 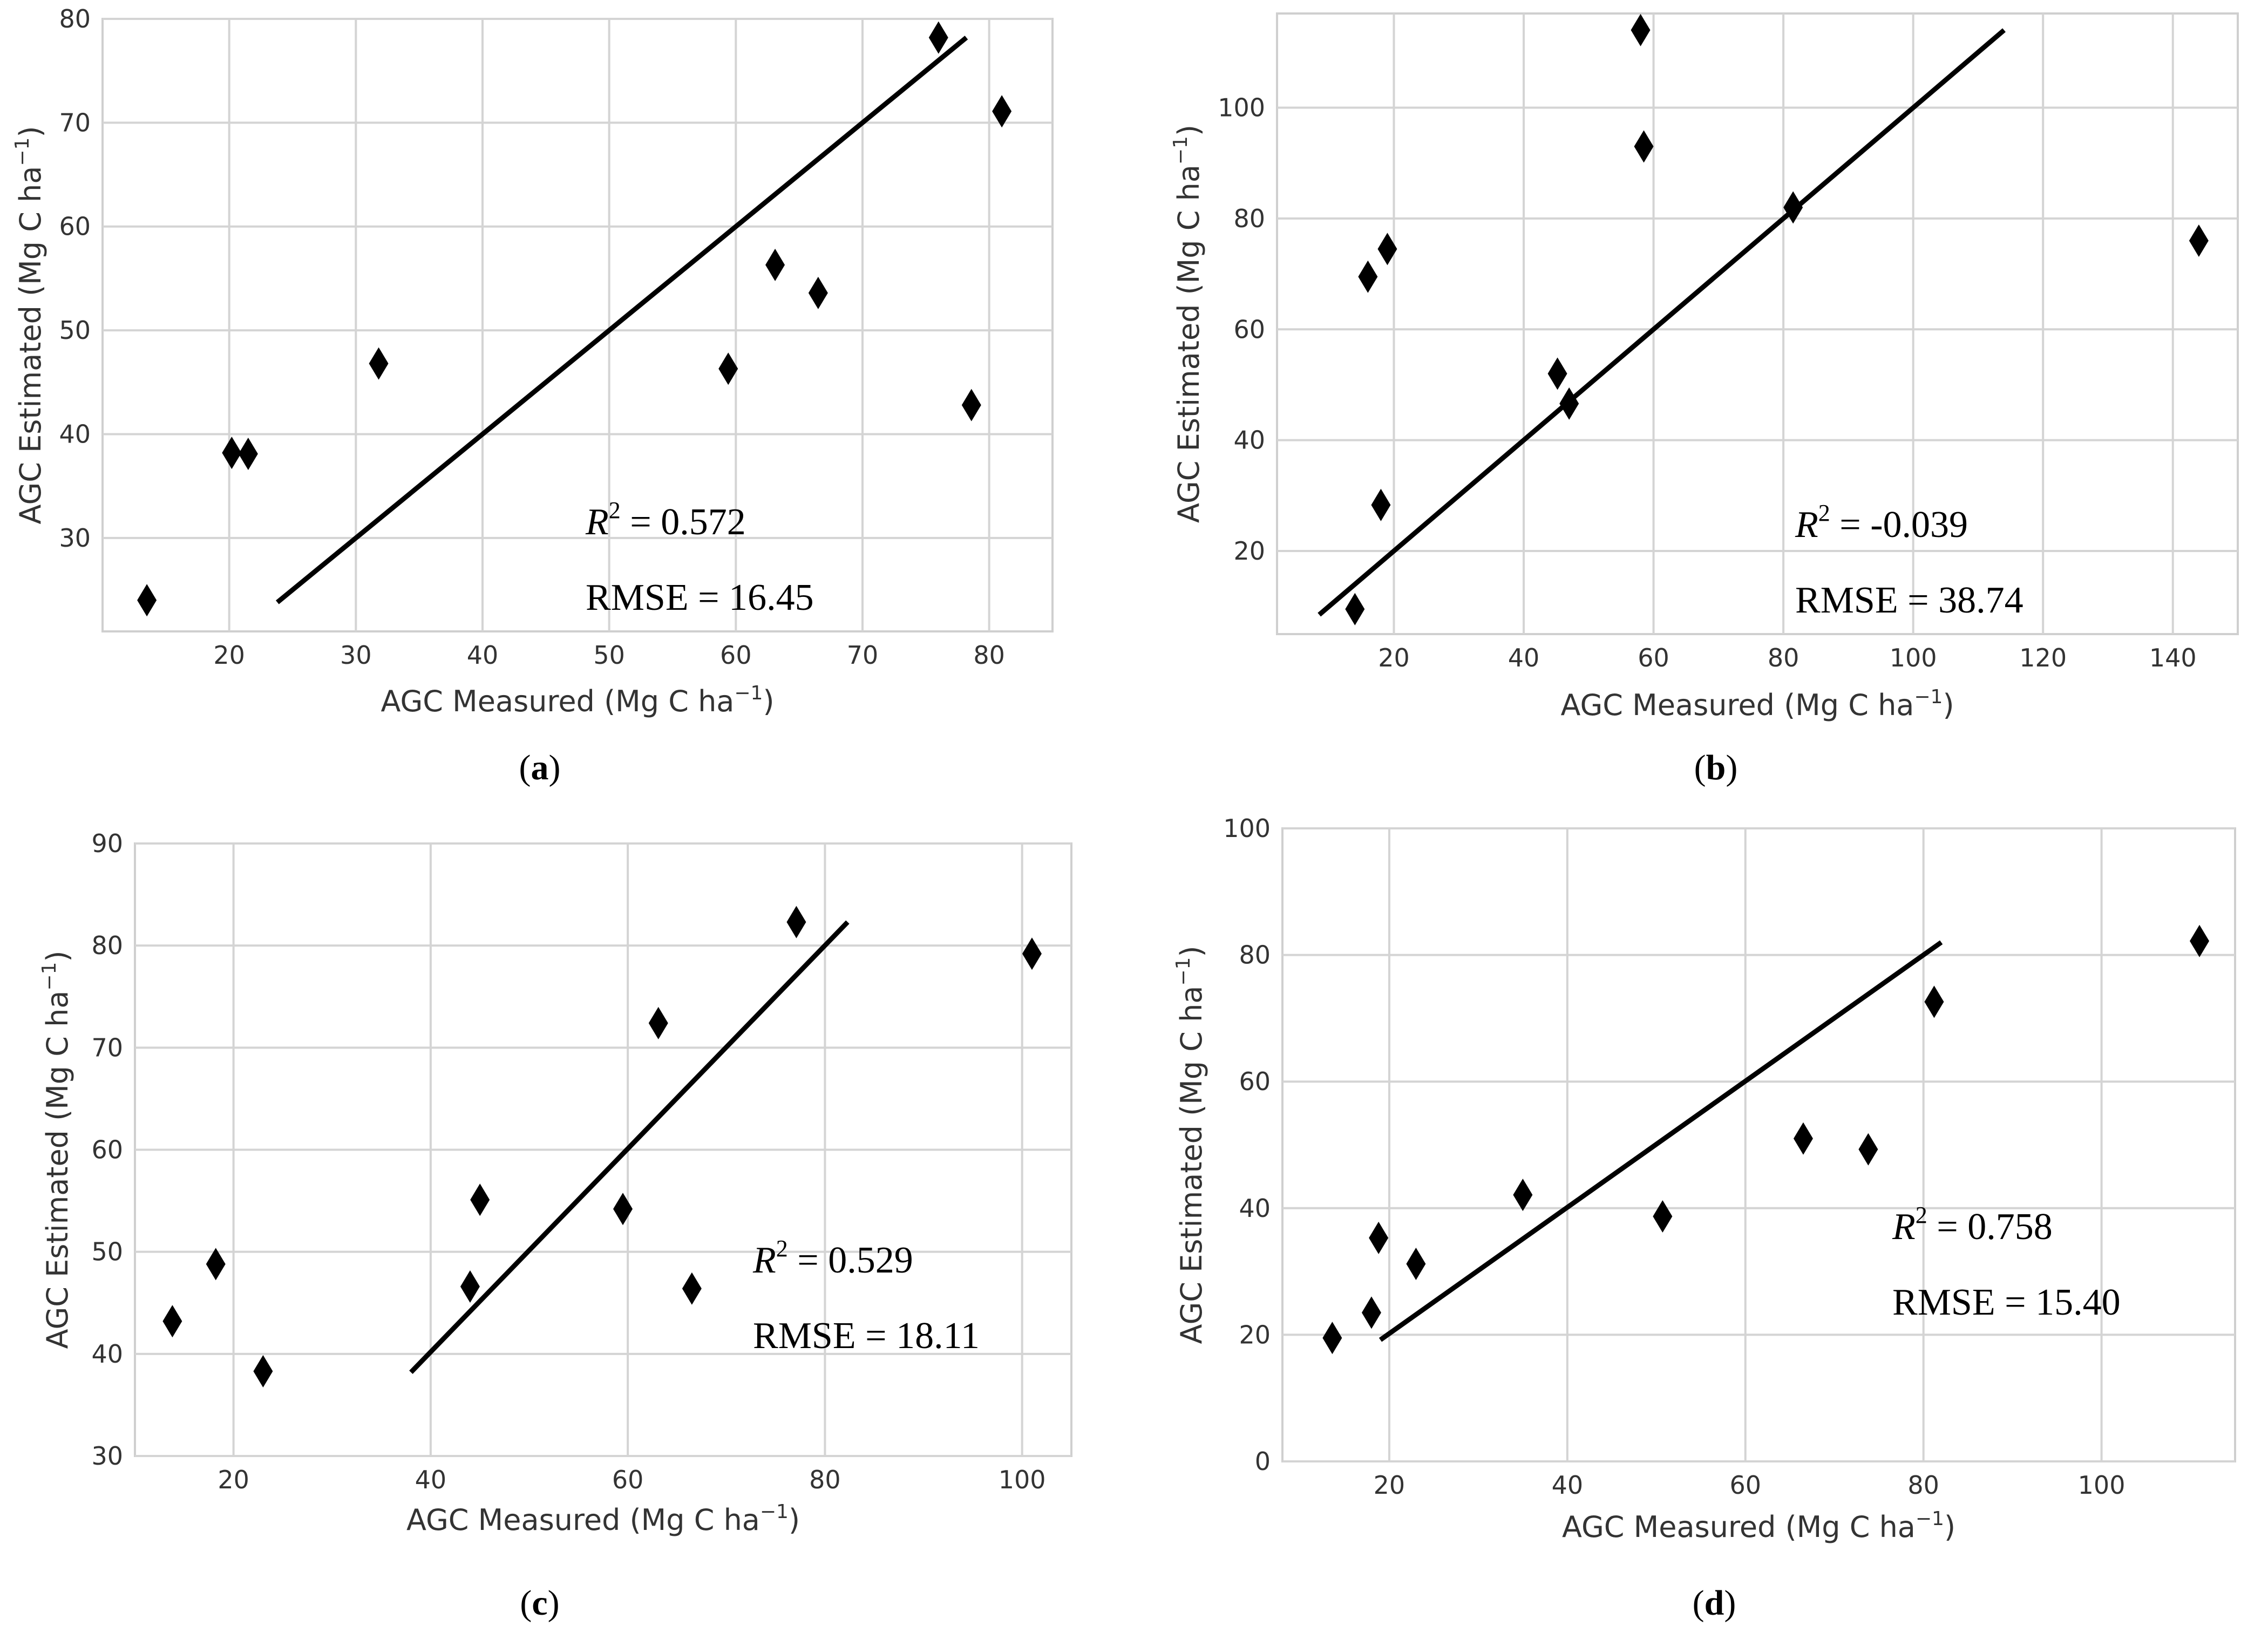 What do you see at coordinates (1990, 1227) in the screenshot?
I see `r-squared-value: = 0.758` at bounding box center [1990, 1227].